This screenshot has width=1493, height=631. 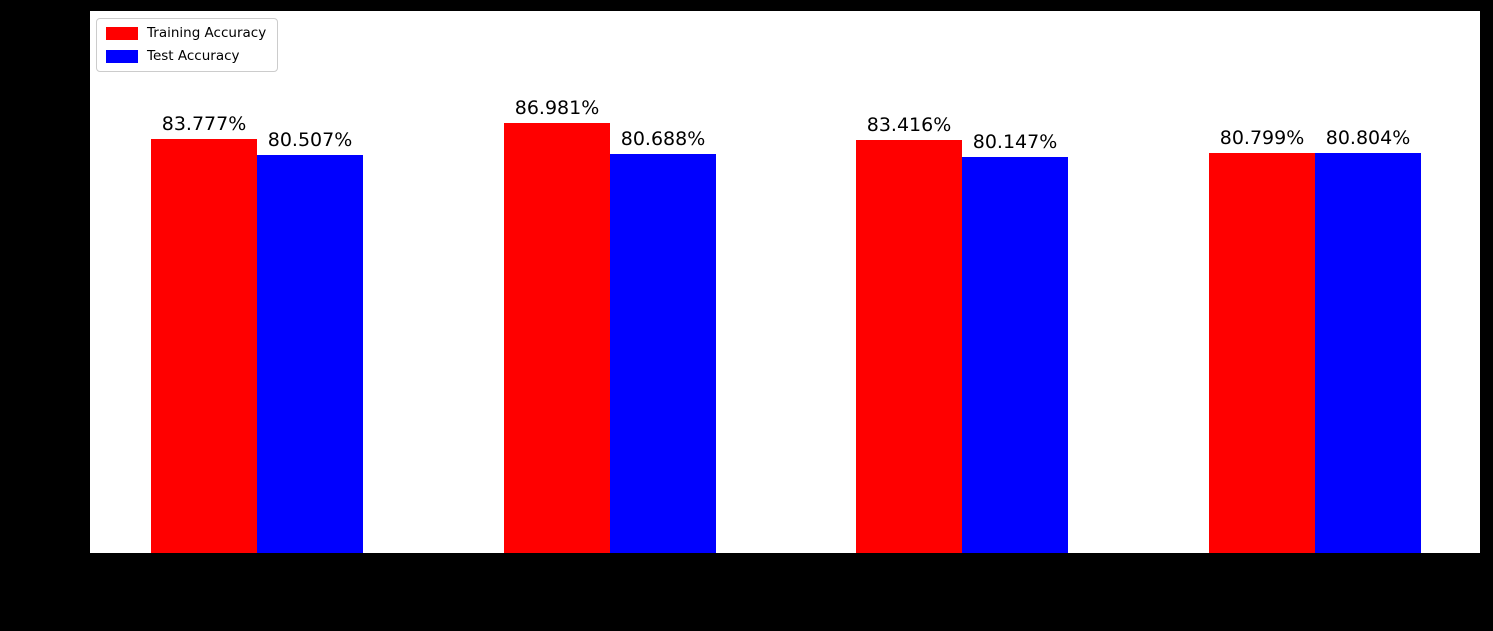 What do you see at coordinates (122, 56) in the screenshot?
I see `test-accuracy-swatch` at bounding box center [122, 56].